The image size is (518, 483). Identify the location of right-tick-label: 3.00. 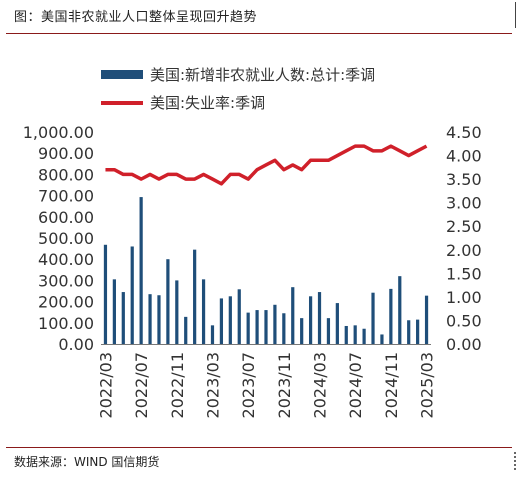
(464, 203).